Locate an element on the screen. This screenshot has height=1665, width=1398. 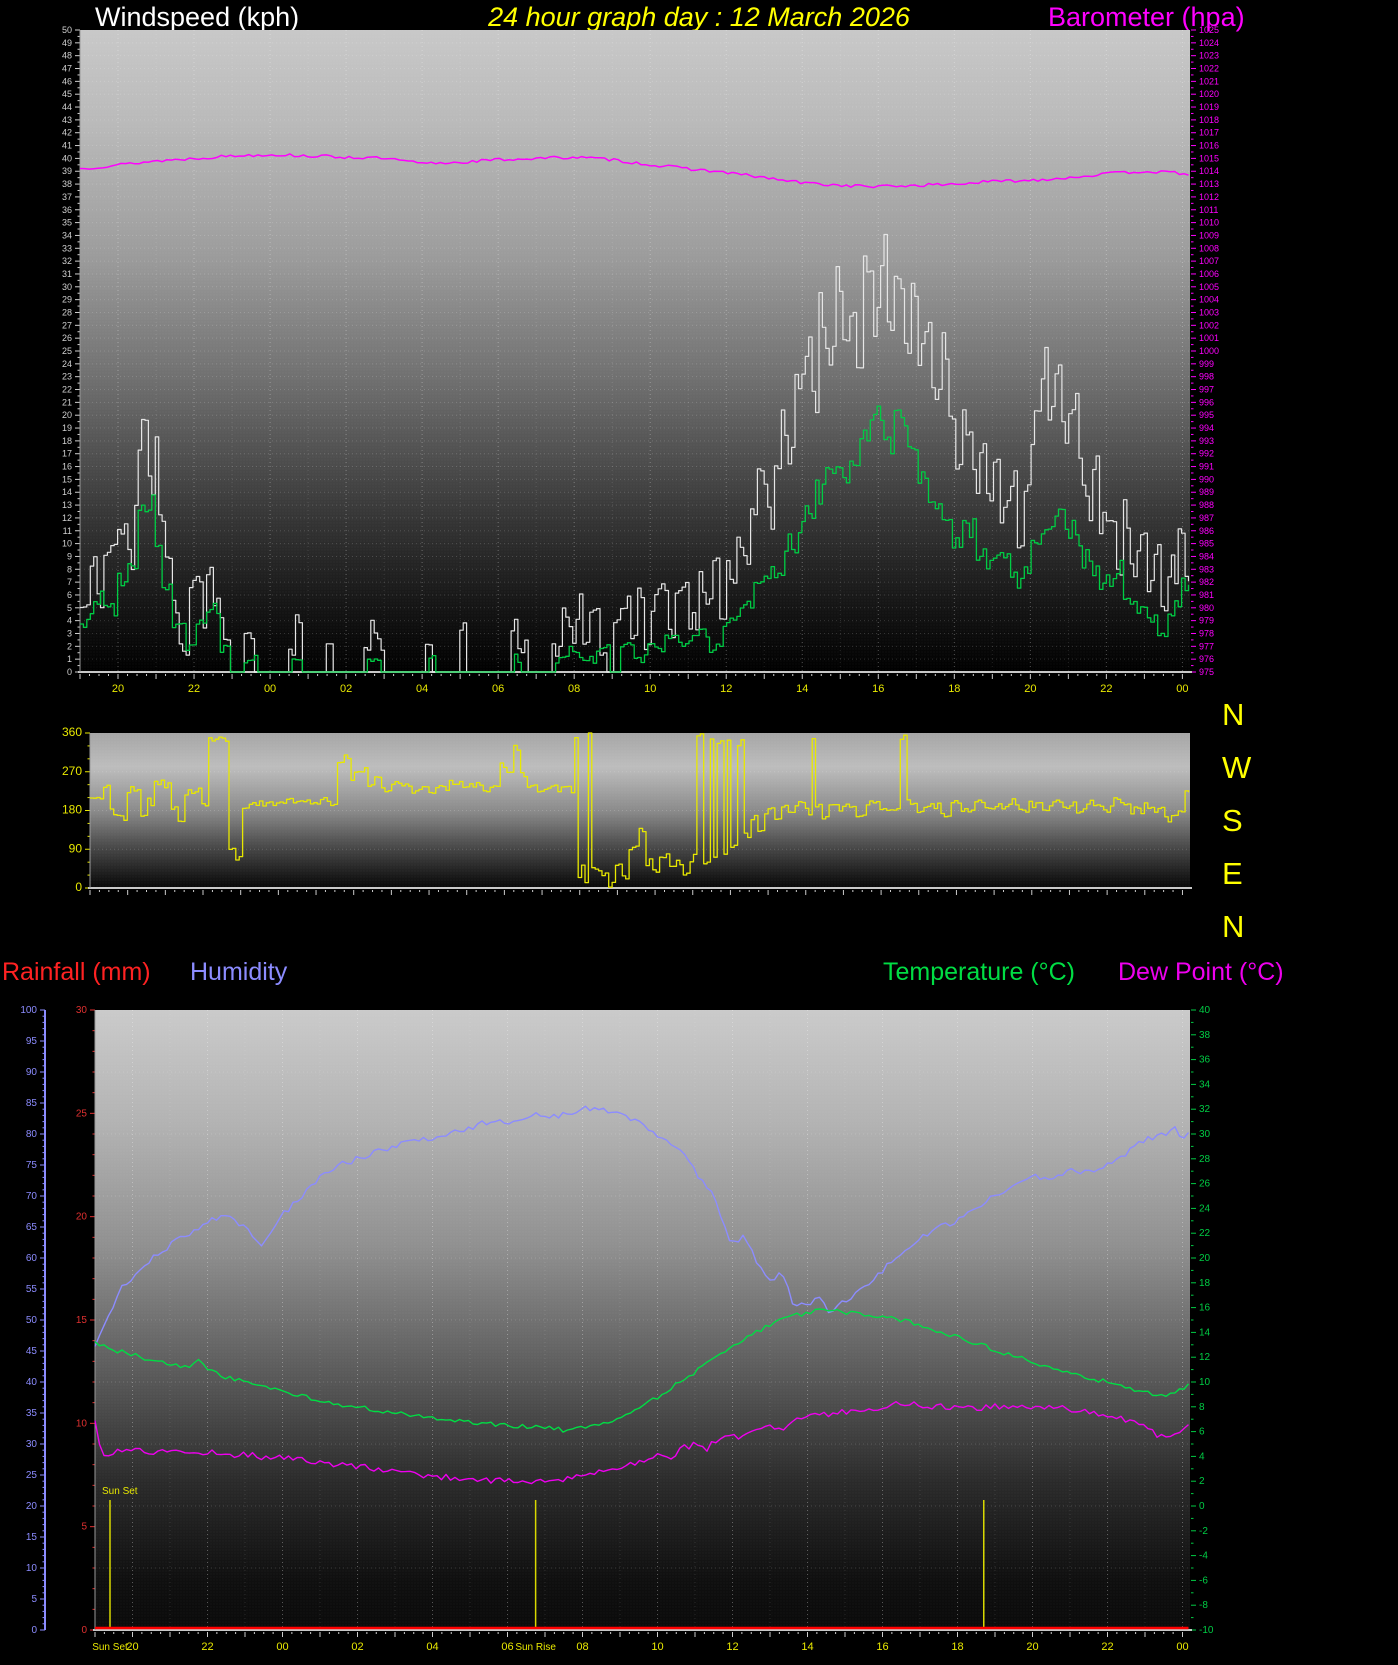
svg-text: 0 is located at coordinates (69, 672).